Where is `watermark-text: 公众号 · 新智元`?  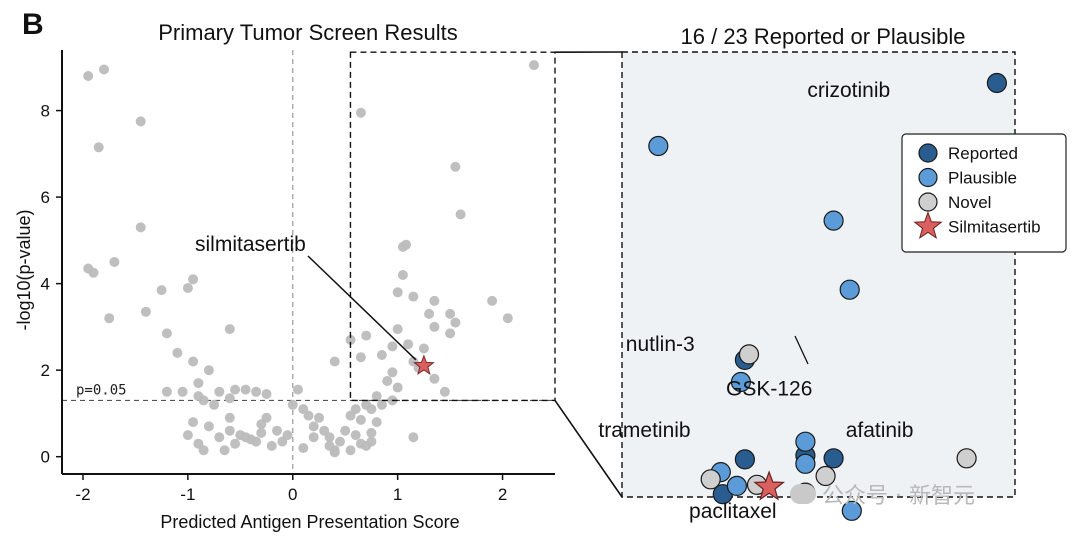
watermark-text: 公众号 · 新智元 is located at coordinates (898, 496).